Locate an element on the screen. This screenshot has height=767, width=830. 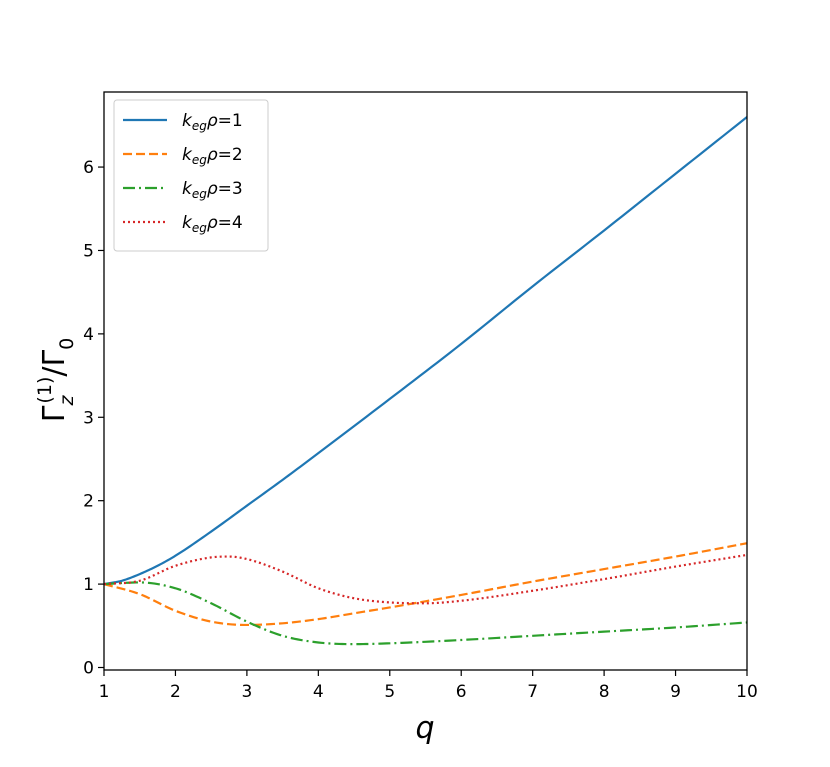
x-axis-ticks: 1 2 3 4 5 6 7 8 9 10 is located at coordinates (428, 686).